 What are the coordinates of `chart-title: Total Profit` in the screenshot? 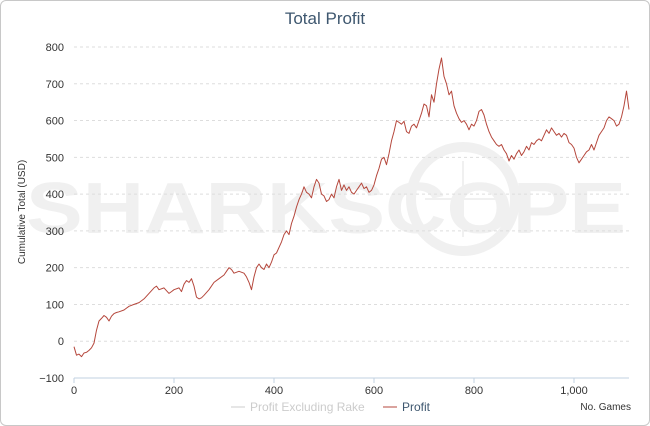 It's located at (325, 18).